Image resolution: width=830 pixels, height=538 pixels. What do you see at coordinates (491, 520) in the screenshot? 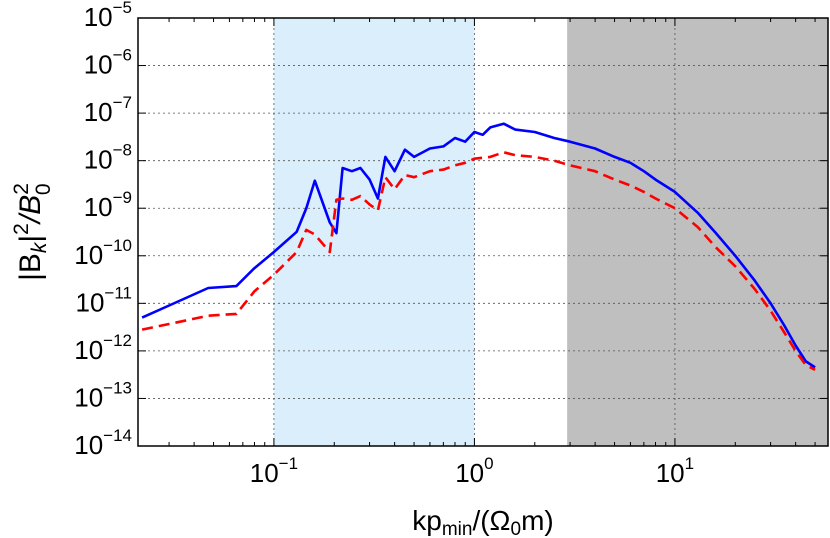
I see `x-axis-label-tail: /(Ω` at bounding box center [491, 520].